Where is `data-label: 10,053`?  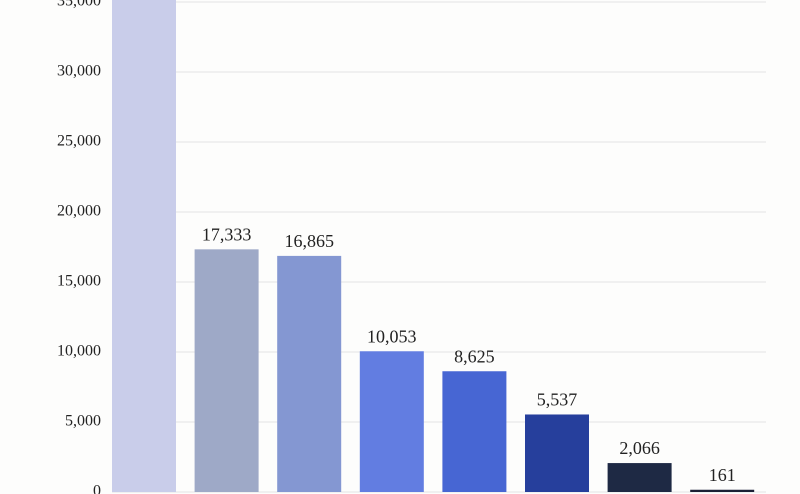
data-label: 10,053 is located at coordinates (392, 336).